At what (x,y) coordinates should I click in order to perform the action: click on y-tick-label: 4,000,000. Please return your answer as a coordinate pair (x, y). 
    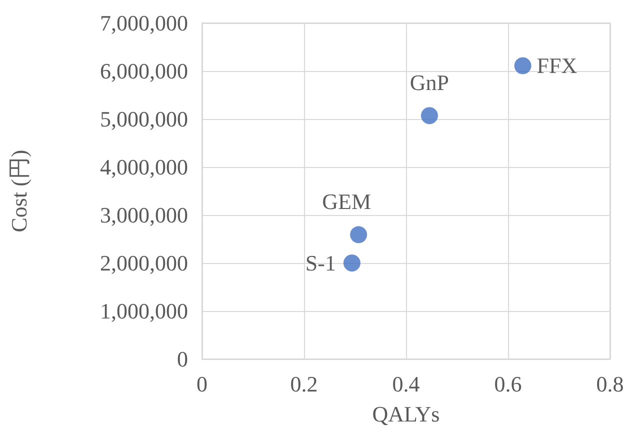
    Looking at the image, I should click on (144, 167).